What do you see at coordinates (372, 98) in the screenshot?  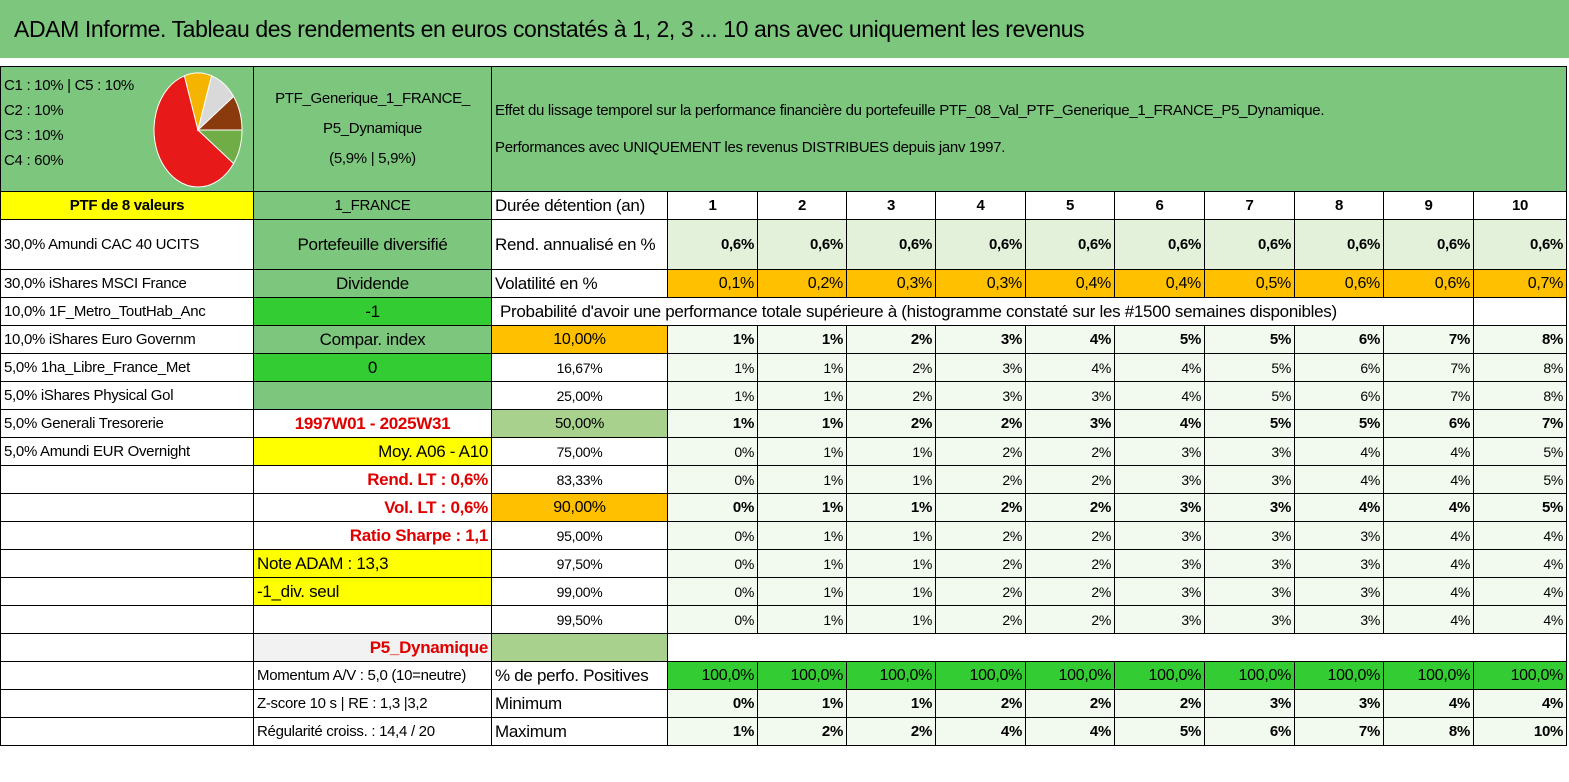 I see `portfolio-name-line1: PTF_Generique_1_FRANCE_` at bounding box center [372, 98].